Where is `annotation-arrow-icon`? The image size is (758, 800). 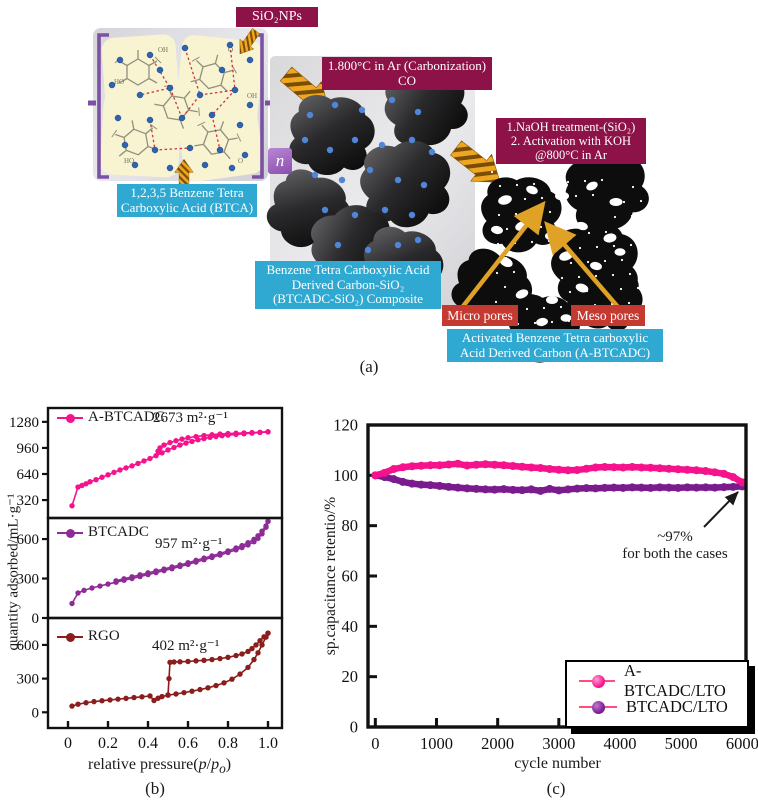
annotation-arrow-icon is located at coordinates (721, 509).